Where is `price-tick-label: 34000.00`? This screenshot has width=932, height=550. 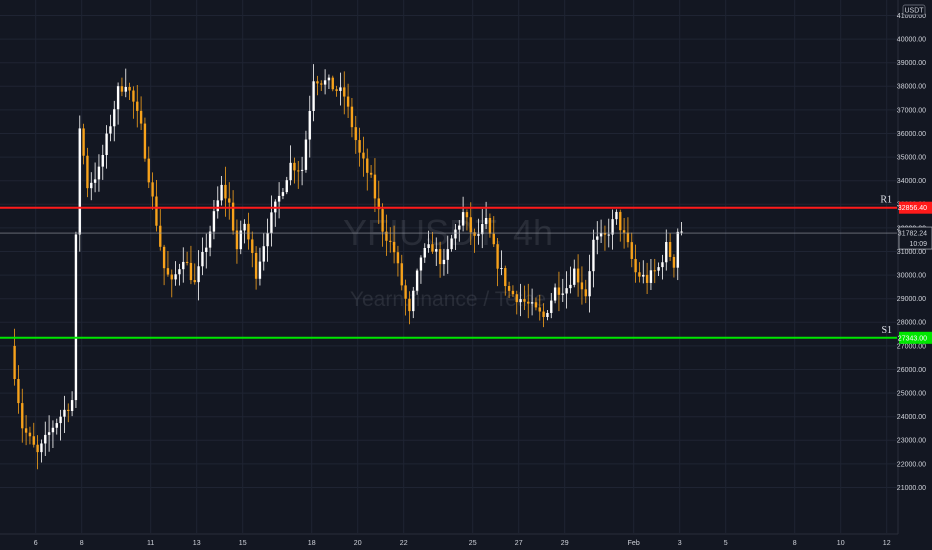 price-tick-label: 34000.00 is located at coordinates (911, 181).